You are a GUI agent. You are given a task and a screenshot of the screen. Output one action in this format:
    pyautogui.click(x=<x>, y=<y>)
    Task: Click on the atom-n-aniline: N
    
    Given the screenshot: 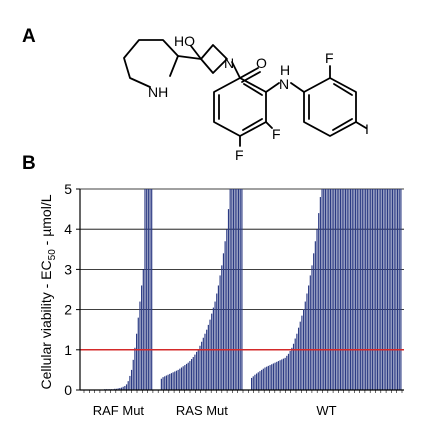 What is the action you would take?
    pyautogui.click(x=284, y=84)
    